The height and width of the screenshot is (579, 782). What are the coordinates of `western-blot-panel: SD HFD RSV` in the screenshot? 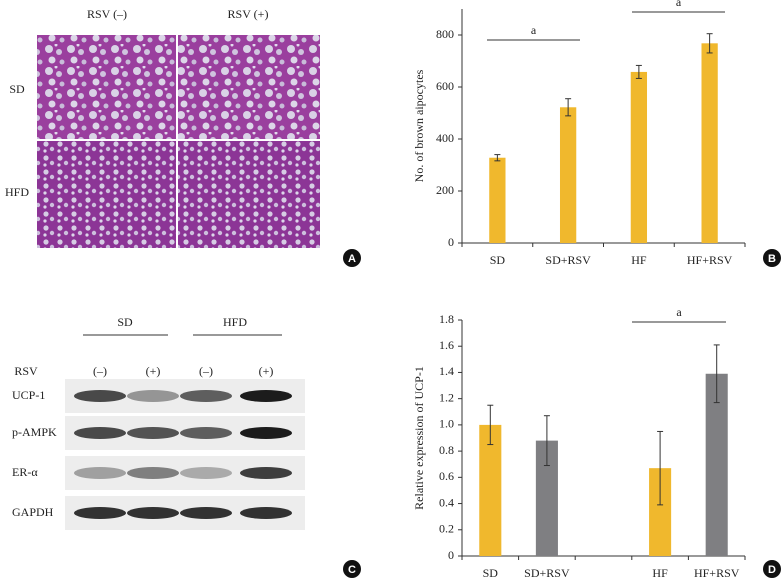 It's located at (148, 346).